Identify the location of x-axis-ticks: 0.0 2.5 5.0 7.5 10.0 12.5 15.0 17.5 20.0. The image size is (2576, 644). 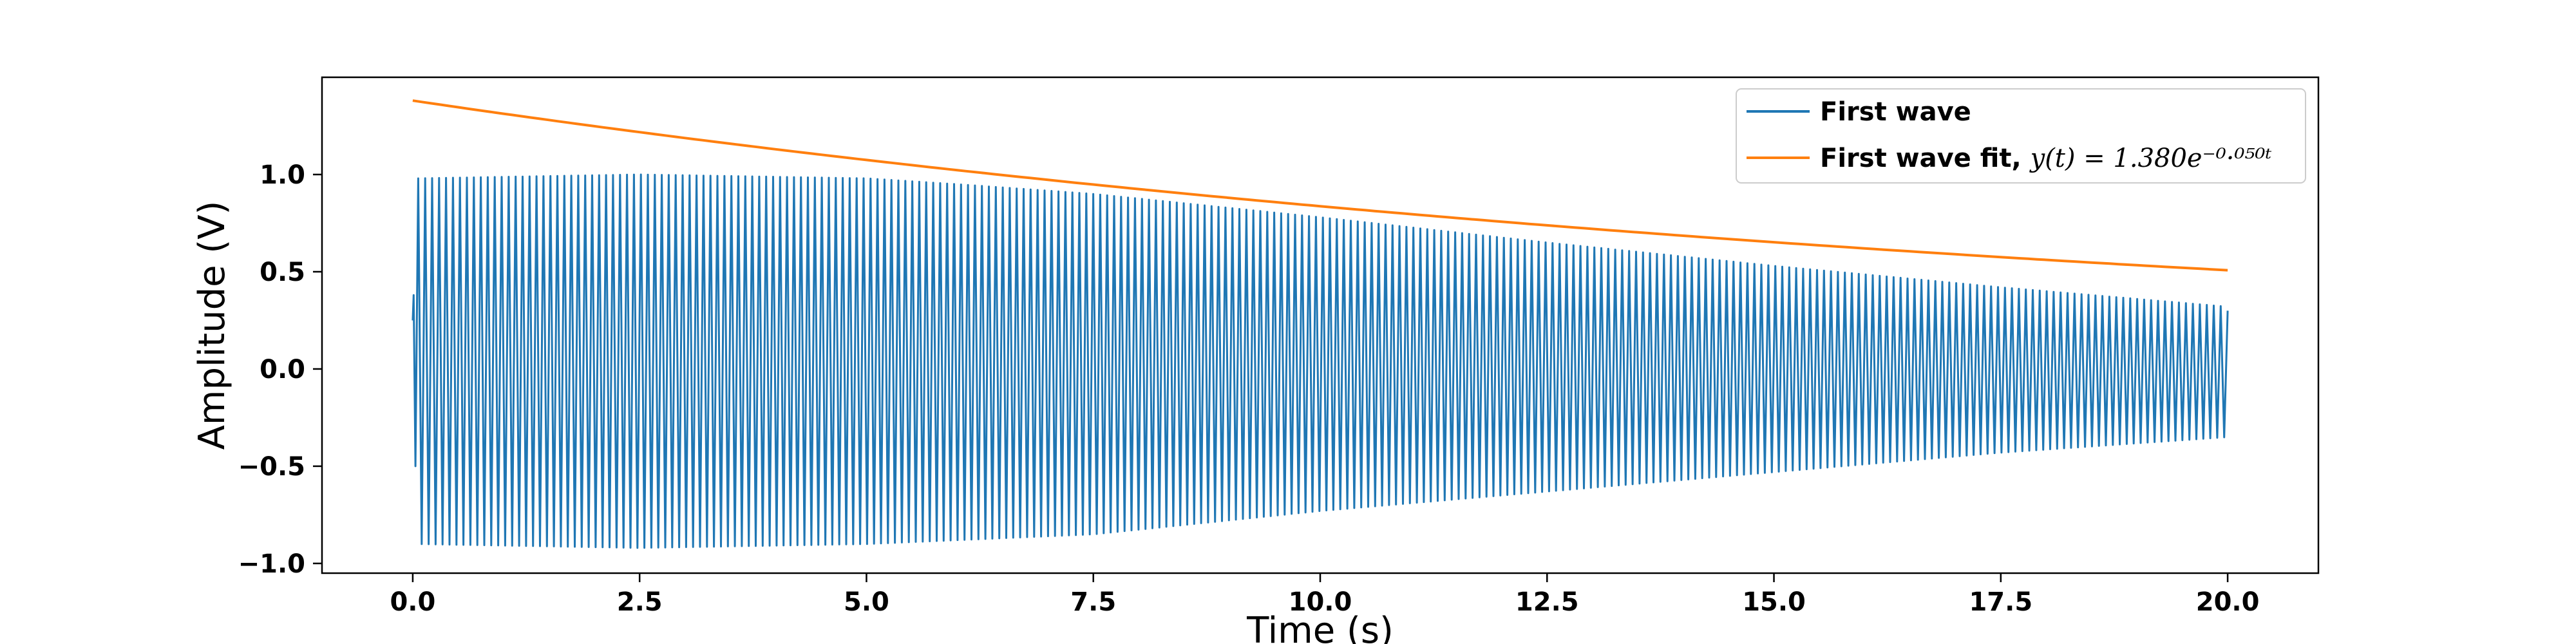
(1324, 595).